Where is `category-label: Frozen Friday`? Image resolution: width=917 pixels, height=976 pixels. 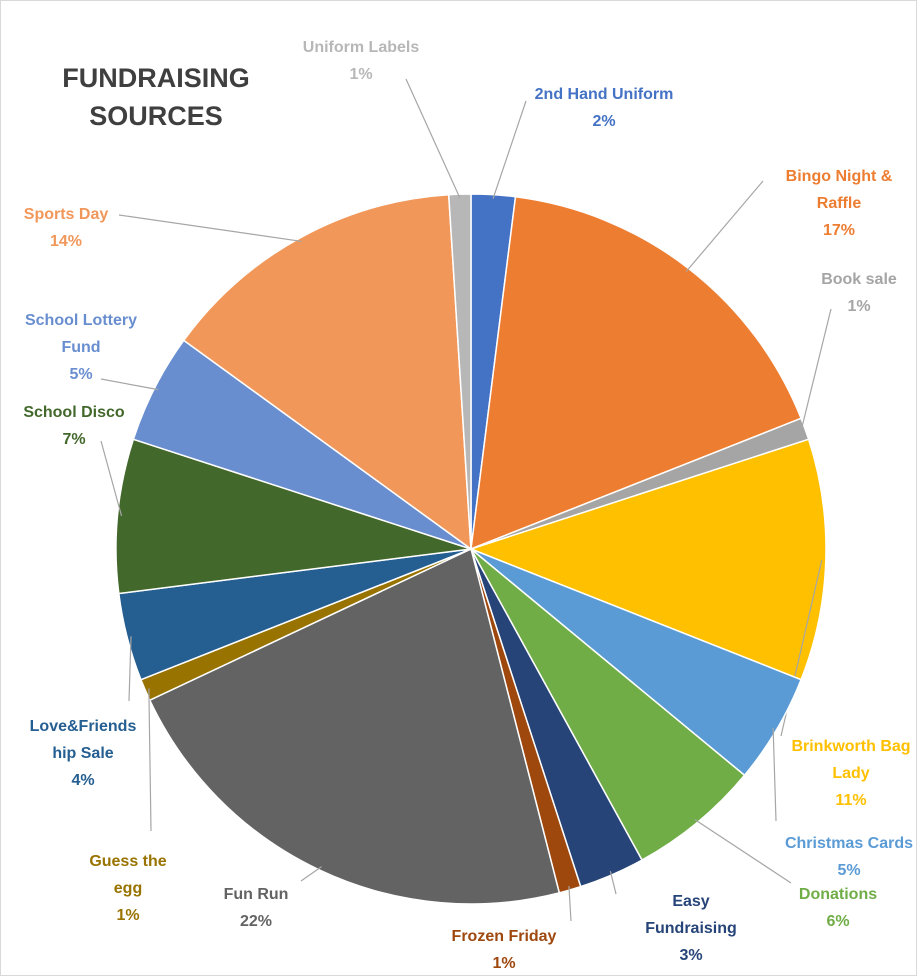
category-label: Frozen Friday is located at coordinates (504, 936).